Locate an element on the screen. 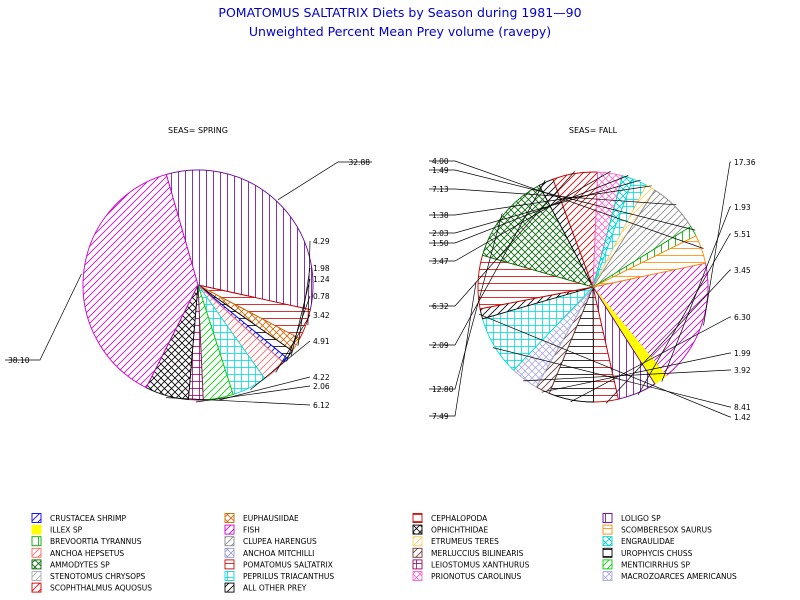  pie-slice-ammodytes-sp is located at coordinates (537, 236).